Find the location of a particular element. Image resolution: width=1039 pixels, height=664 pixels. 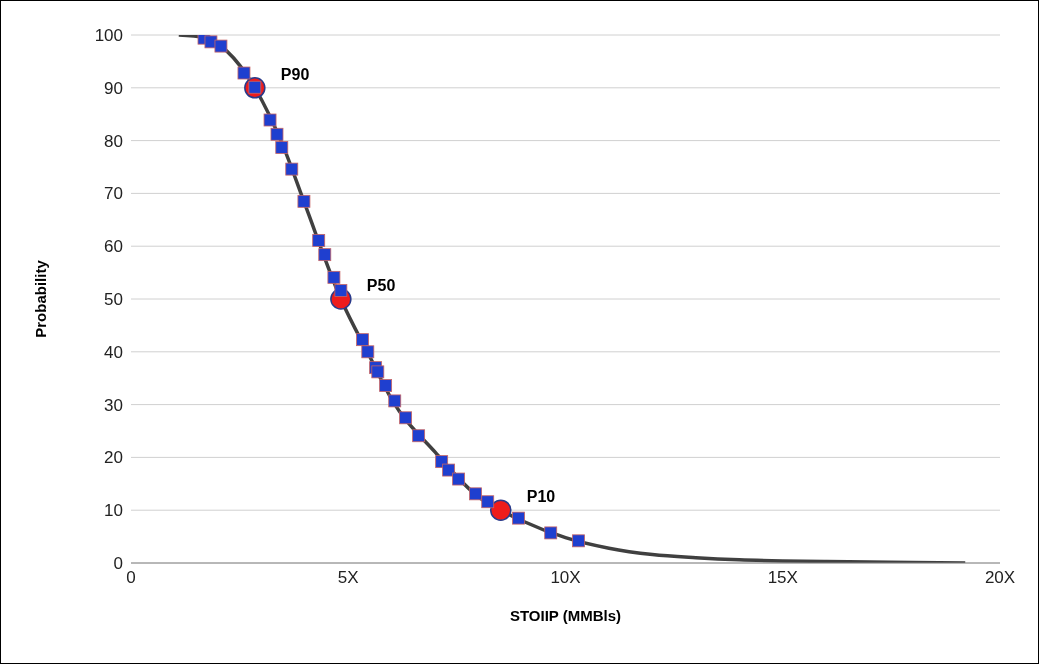

y-tick-label: 20 is located at coordinates (113, 458).